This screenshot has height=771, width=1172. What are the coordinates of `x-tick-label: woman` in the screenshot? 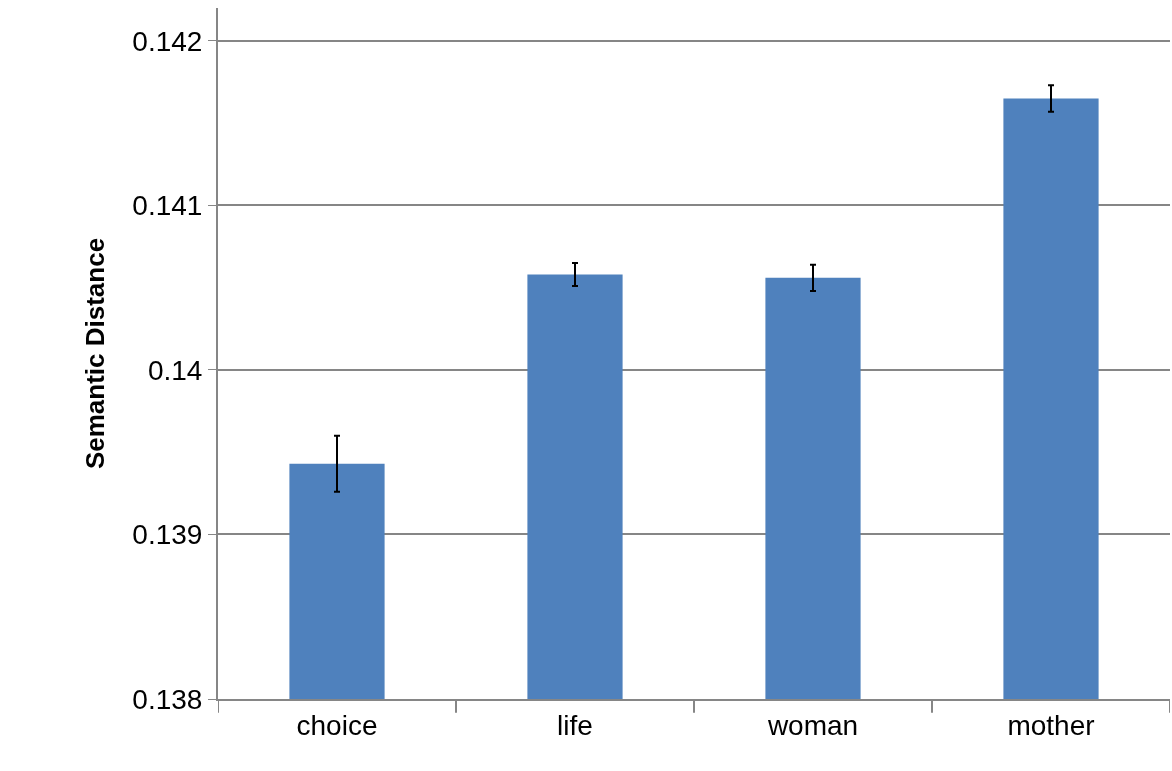 It's located at (812, 725).